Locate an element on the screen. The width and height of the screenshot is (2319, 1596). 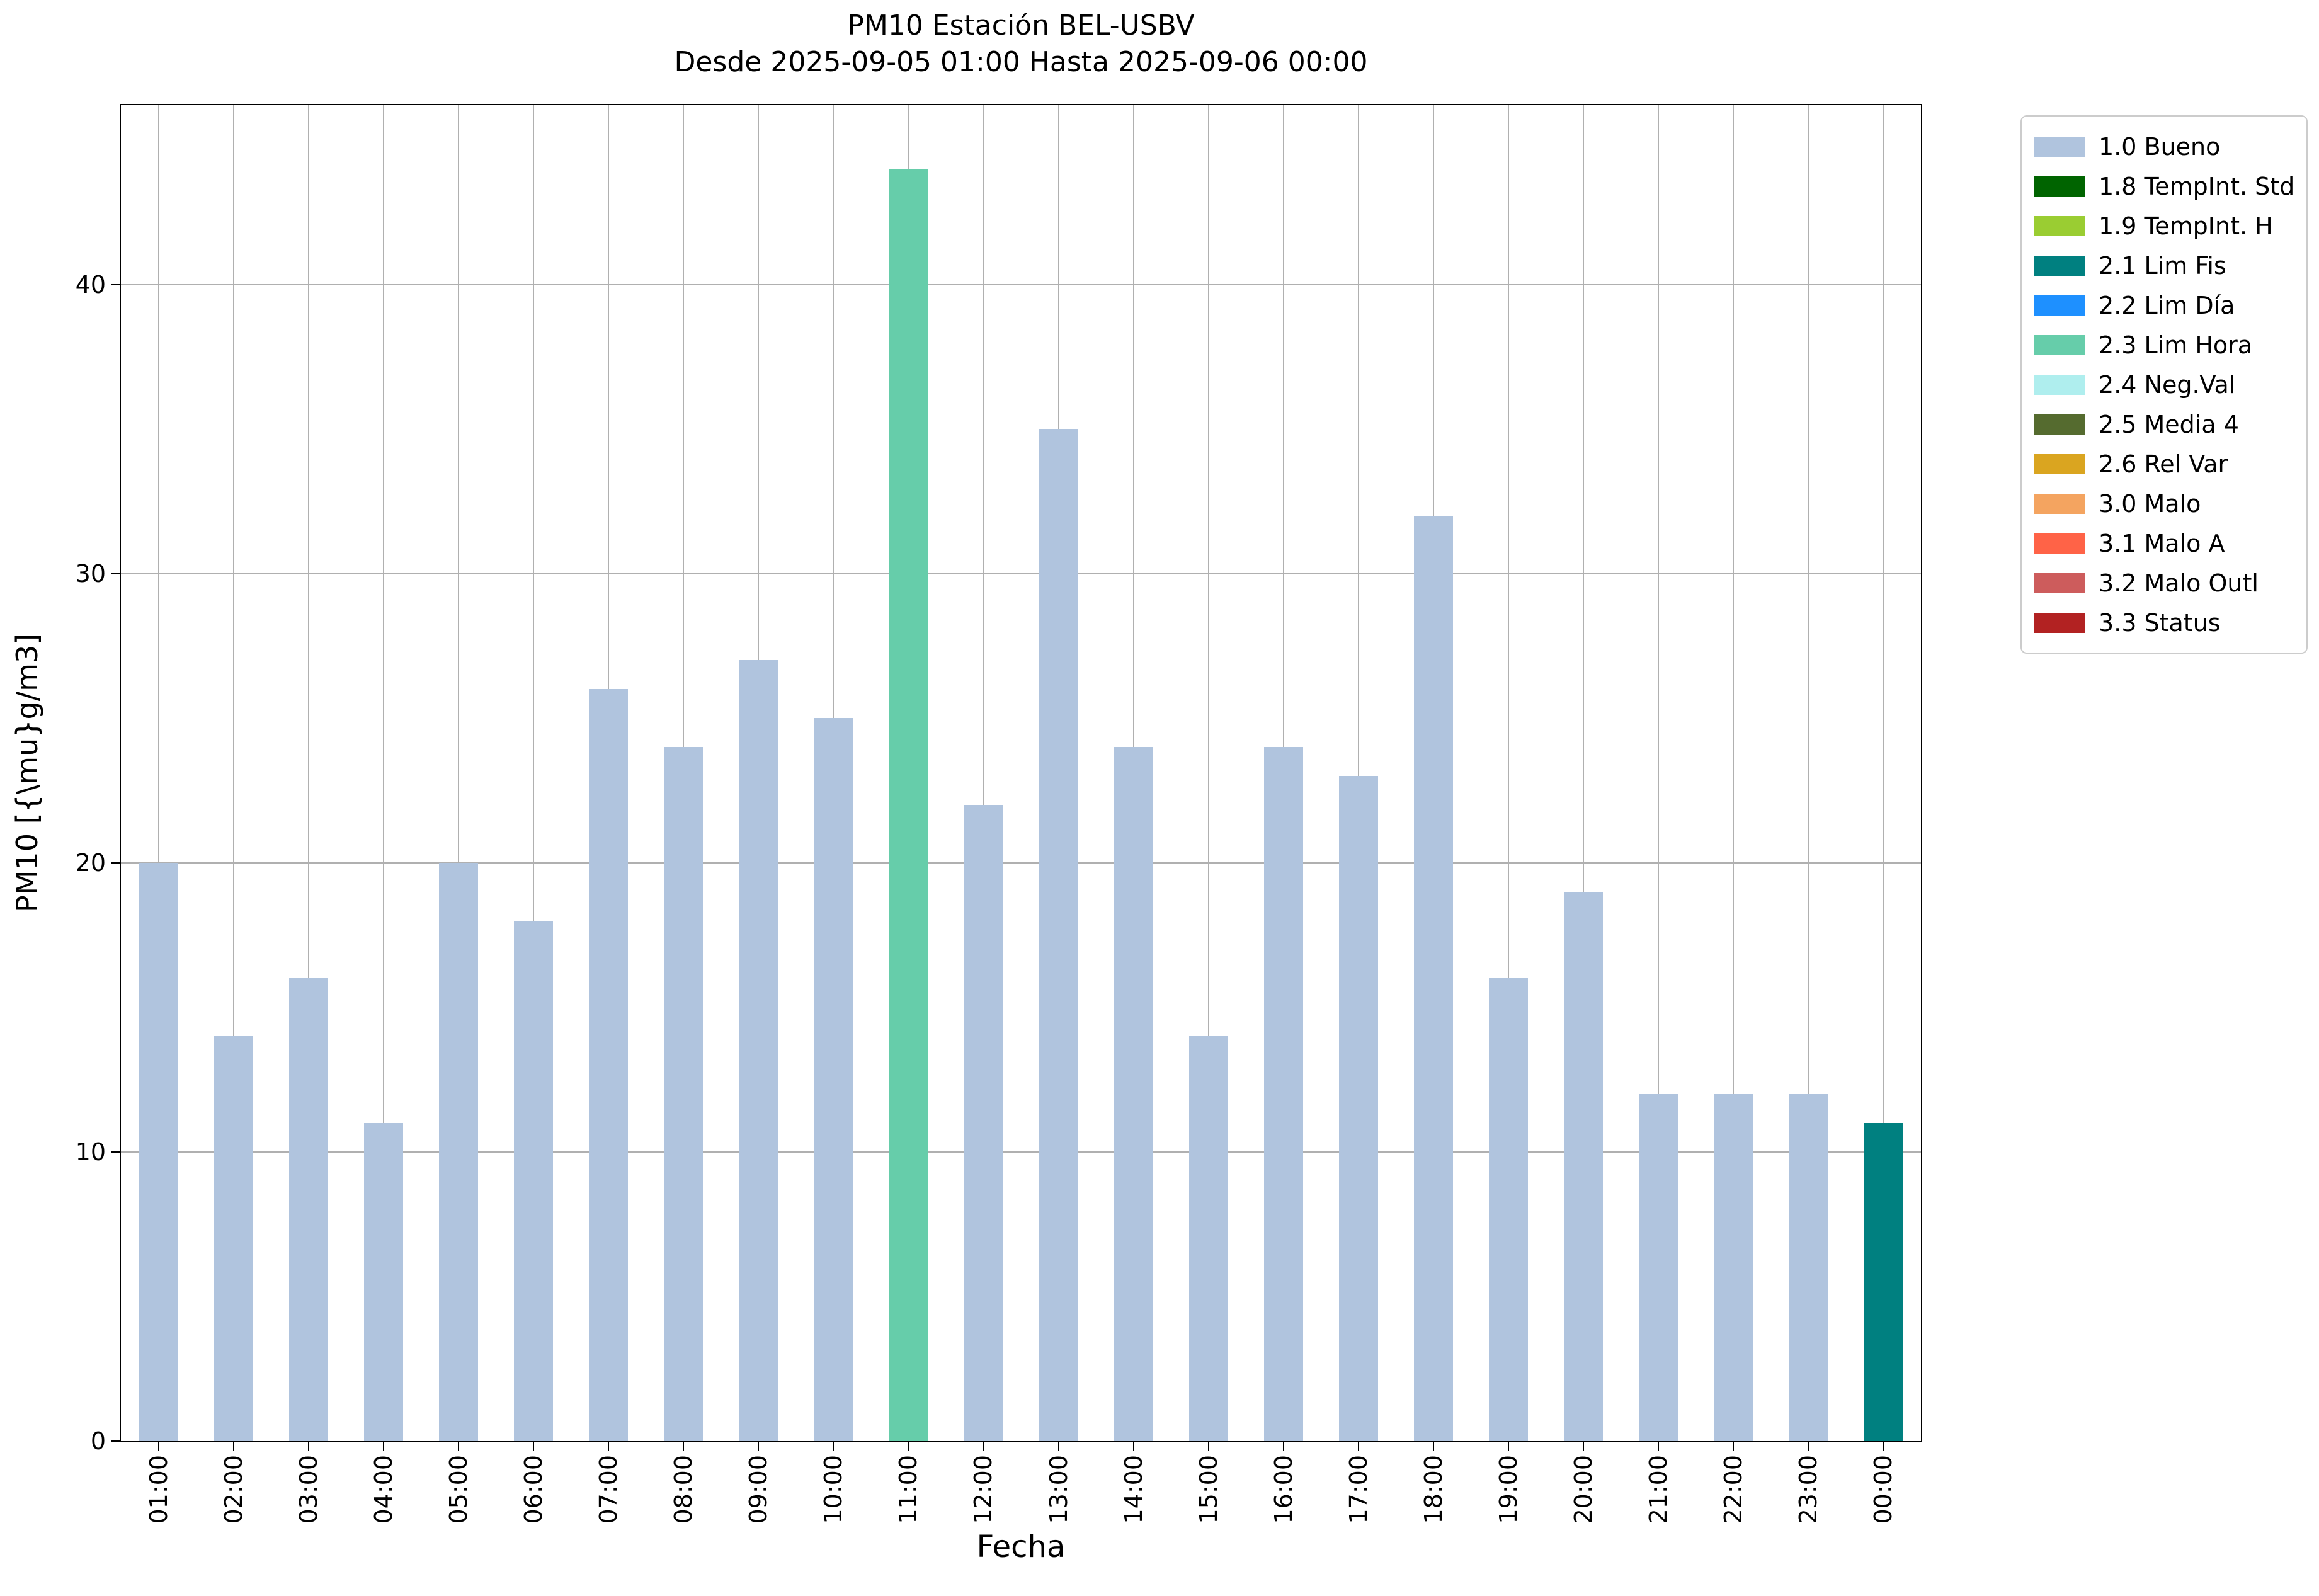
y-tick-label: 40 is located at coordinates (90, 284).